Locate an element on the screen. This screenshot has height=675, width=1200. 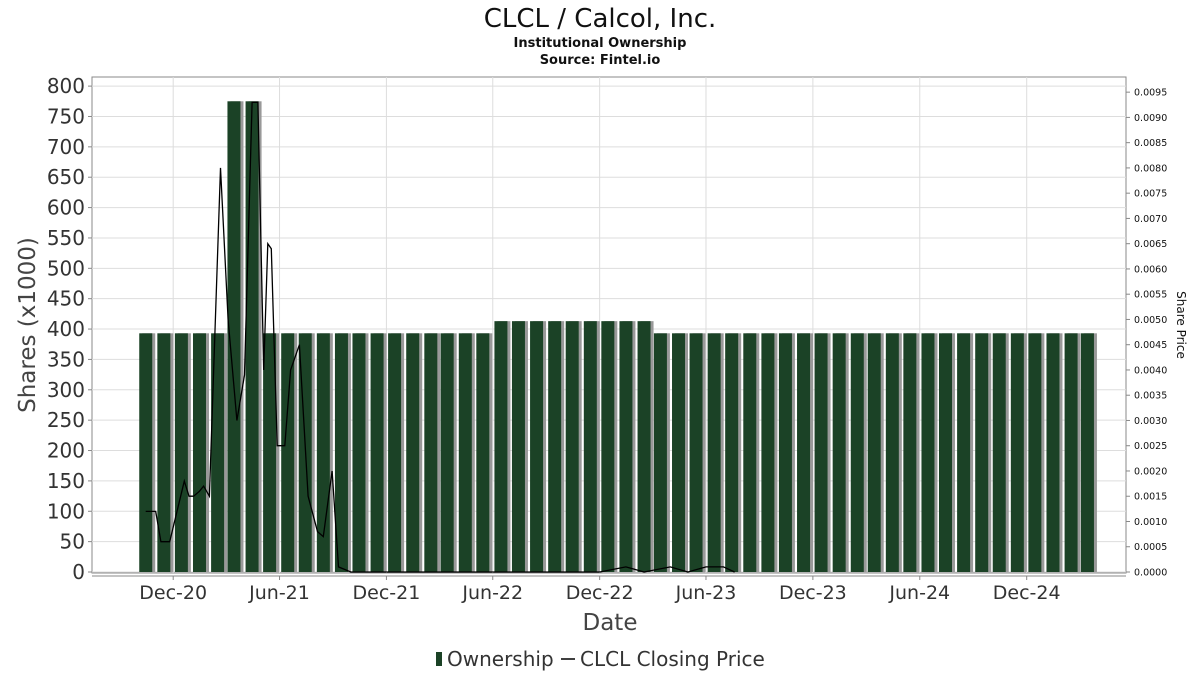
y-tick-label: 0 is located at coordinates (78, 572).